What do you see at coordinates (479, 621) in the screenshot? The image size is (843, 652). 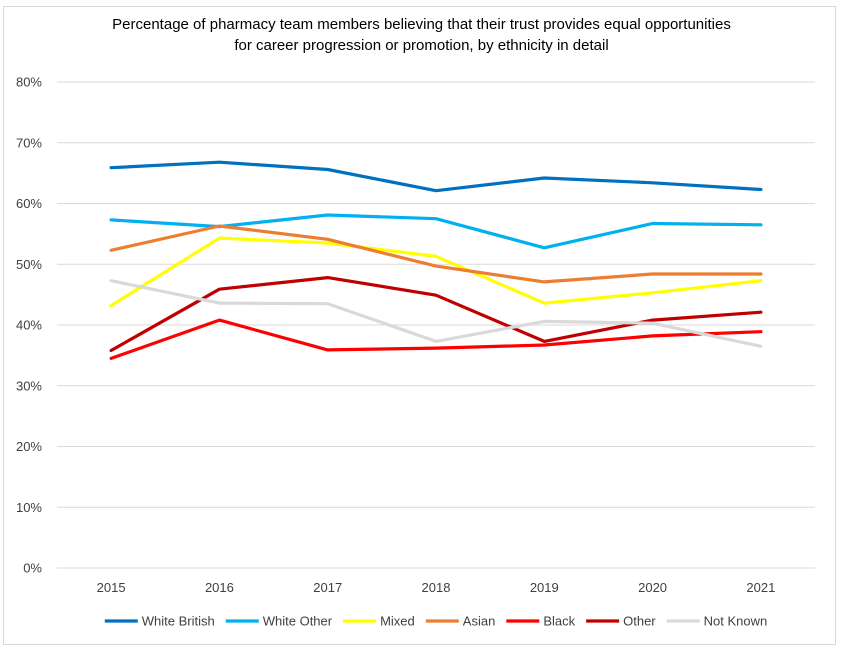 I see `legend-label: Asian` at bounding box center [479, 621].